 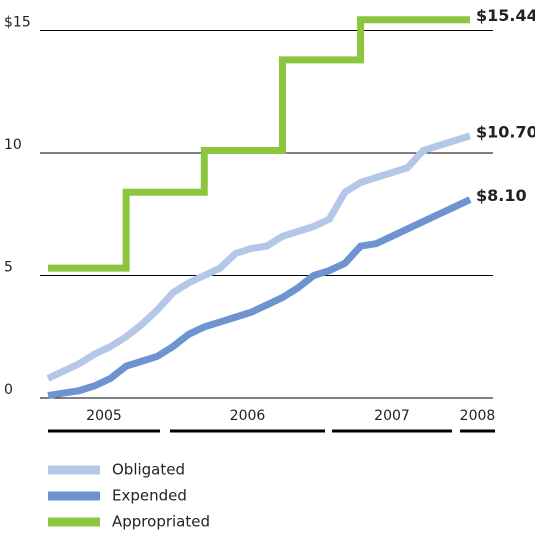 What do you see at coordinates (149, 496) in the screenshot?
I see `legend-label: Expended` at bounding box center [149, 496].